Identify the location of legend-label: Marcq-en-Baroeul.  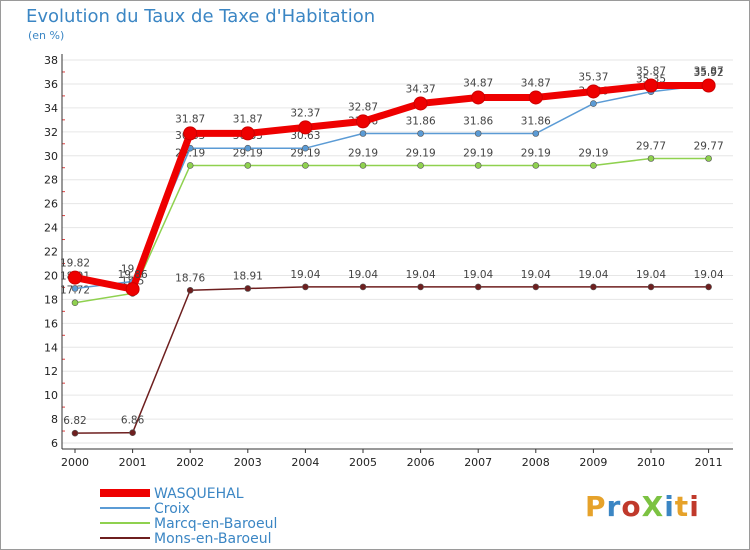
(215, 524).